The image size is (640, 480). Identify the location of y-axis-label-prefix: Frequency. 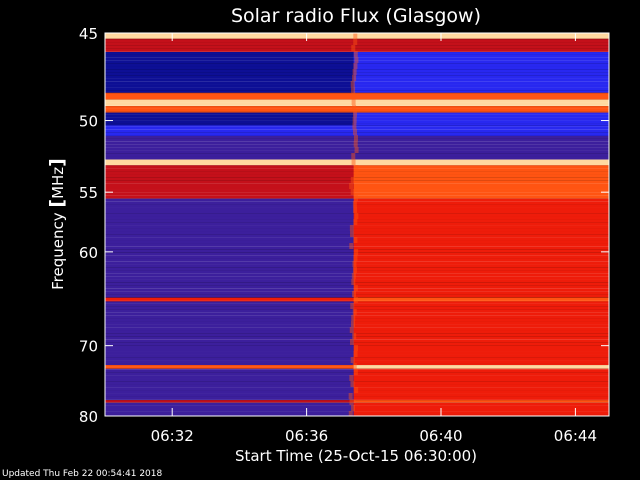
(58, 249).